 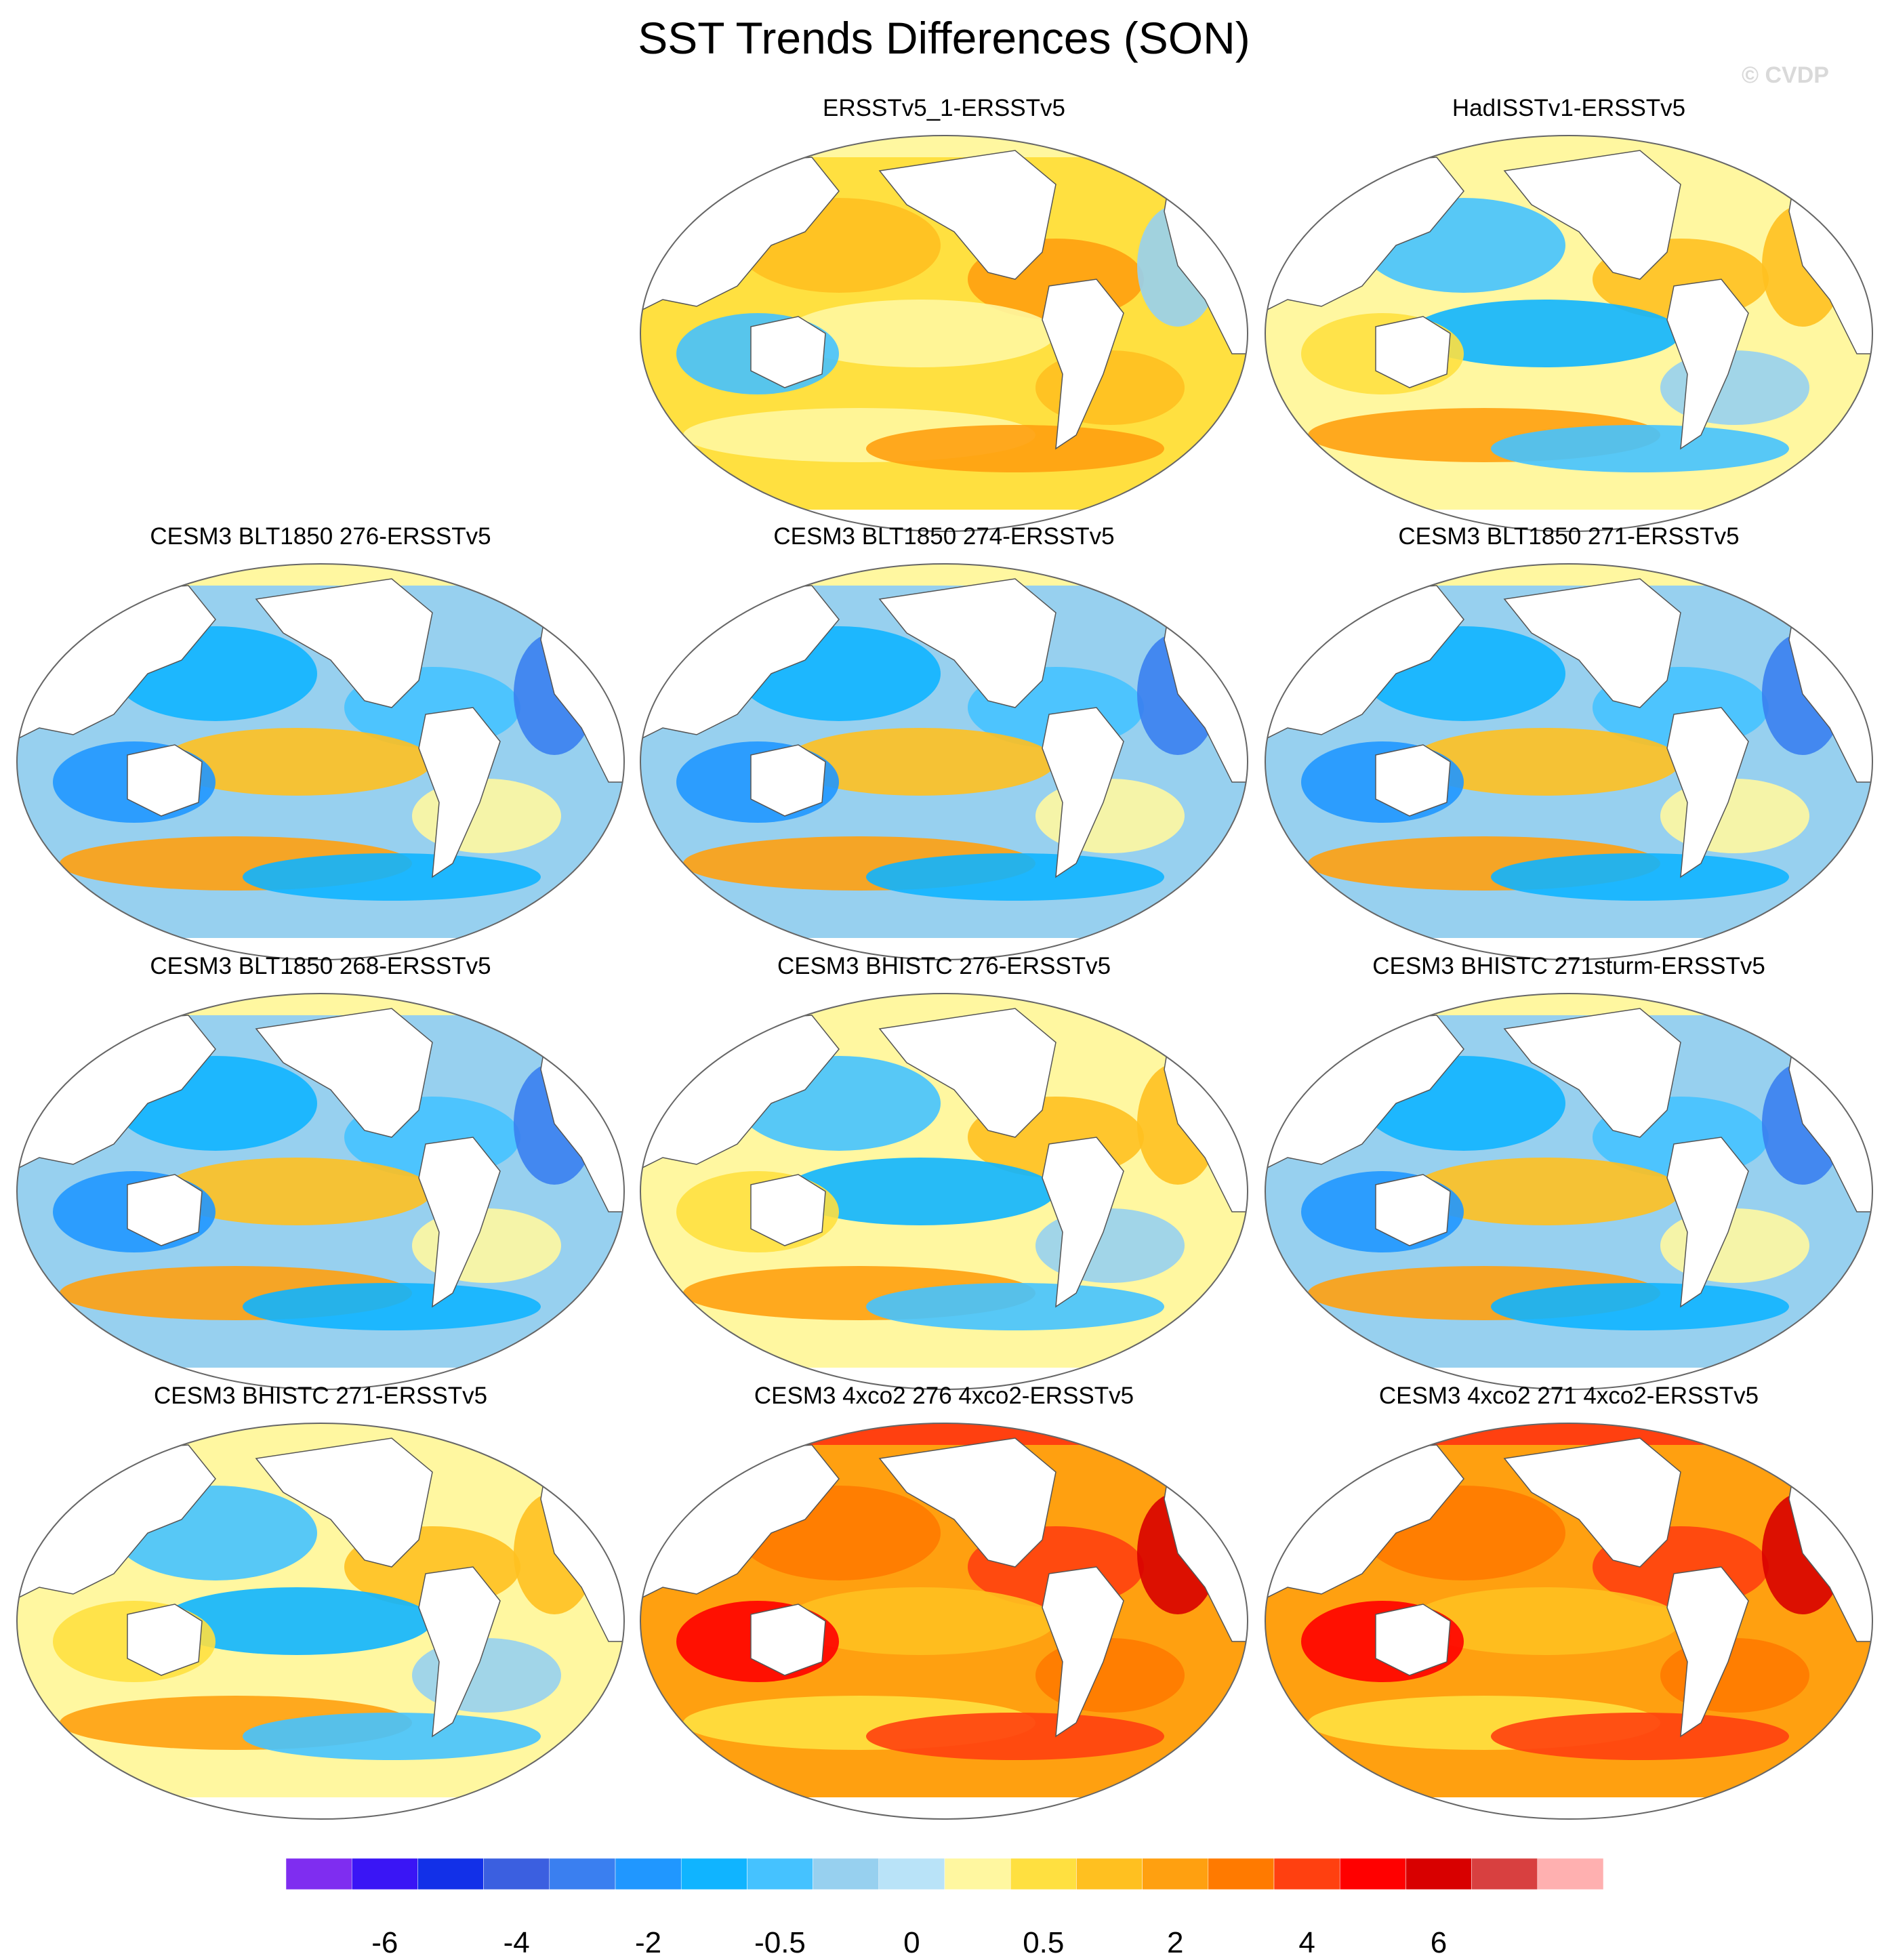 I want to click on map-panel: CESM3 BLT1850 271-ERSSTv5, so click(x=1568, y=741).